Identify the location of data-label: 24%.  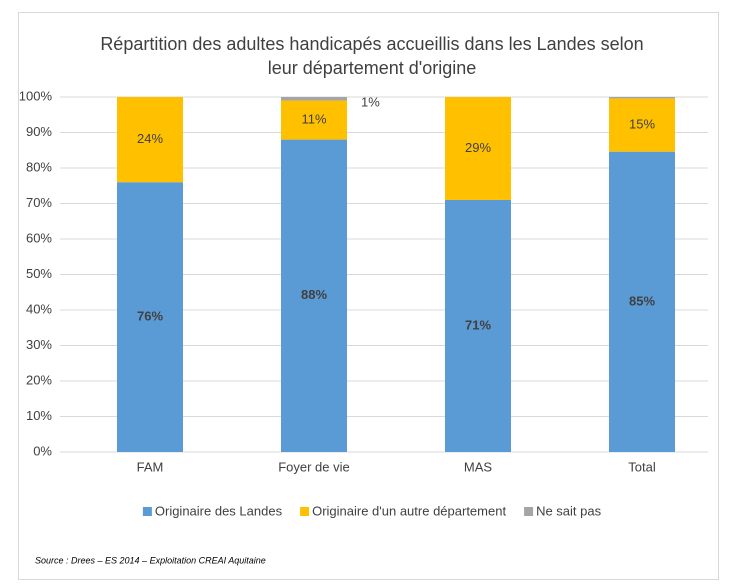
(150, 138).